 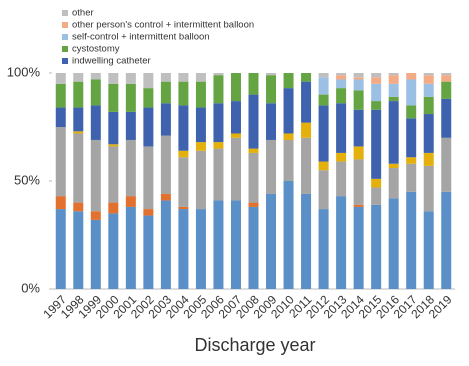 I want to click on legend-label: cystostomy, so click(x=96, y=49).